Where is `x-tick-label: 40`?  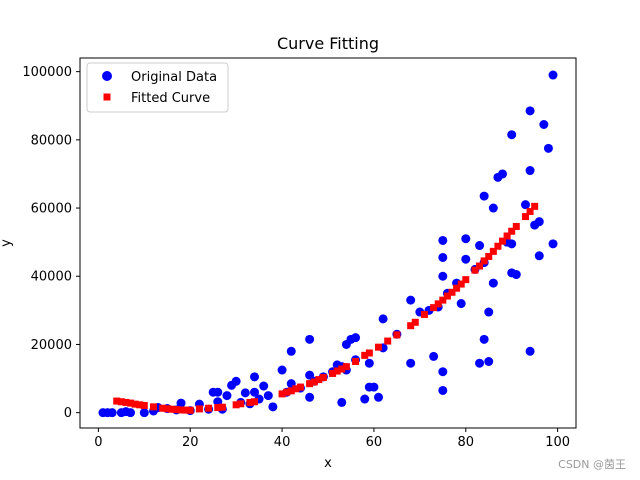 x-tick-label: 40 is located at coordinates (282, 442).